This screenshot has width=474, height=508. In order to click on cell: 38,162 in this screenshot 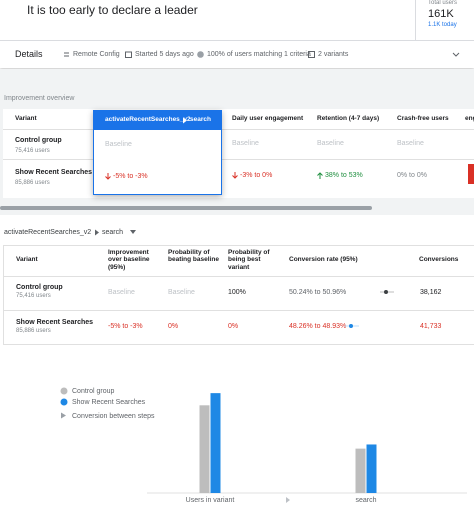, I will do `click(431, 292)`.